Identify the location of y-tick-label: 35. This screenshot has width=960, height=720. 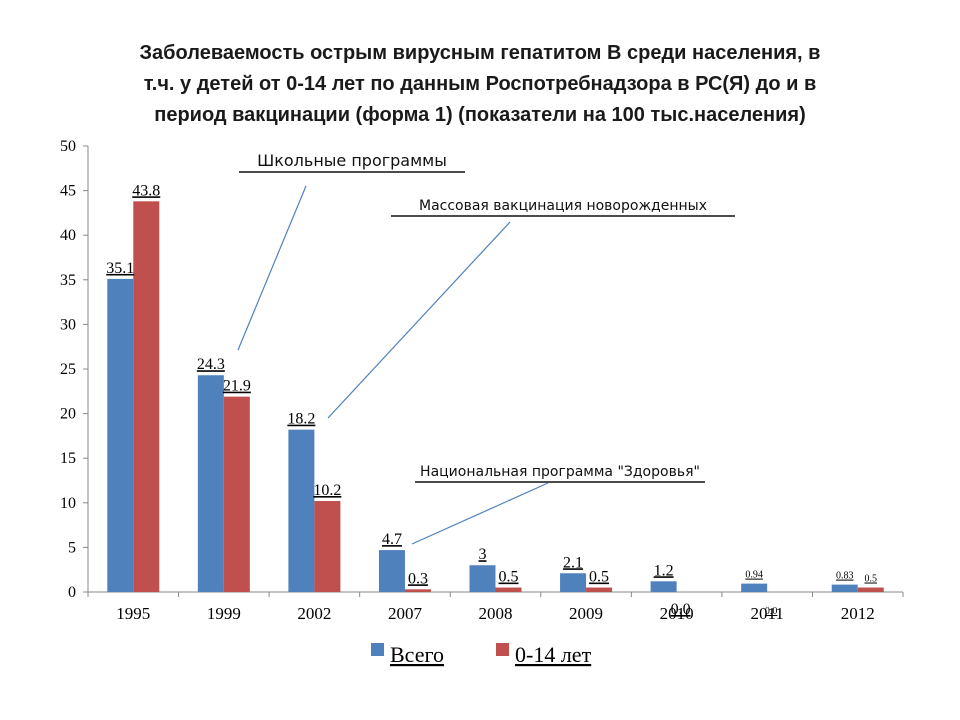
(68, 280).